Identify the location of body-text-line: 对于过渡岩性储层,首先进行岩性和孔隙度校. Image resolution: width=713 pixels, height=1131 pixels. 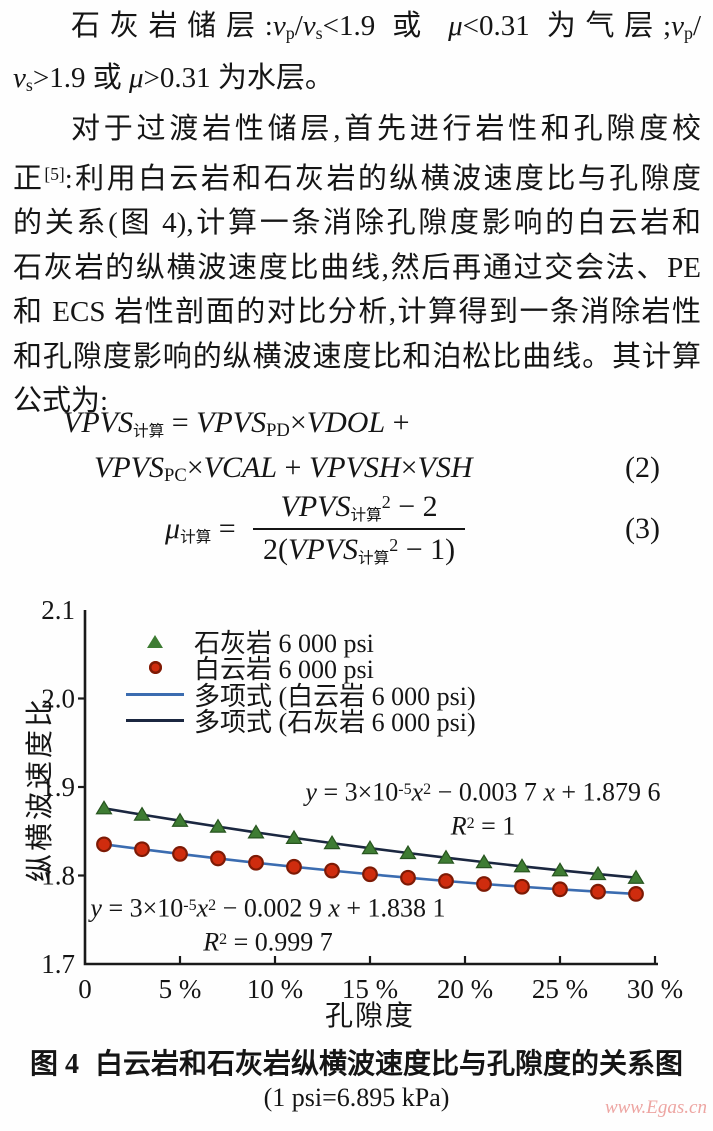
(386, 129).